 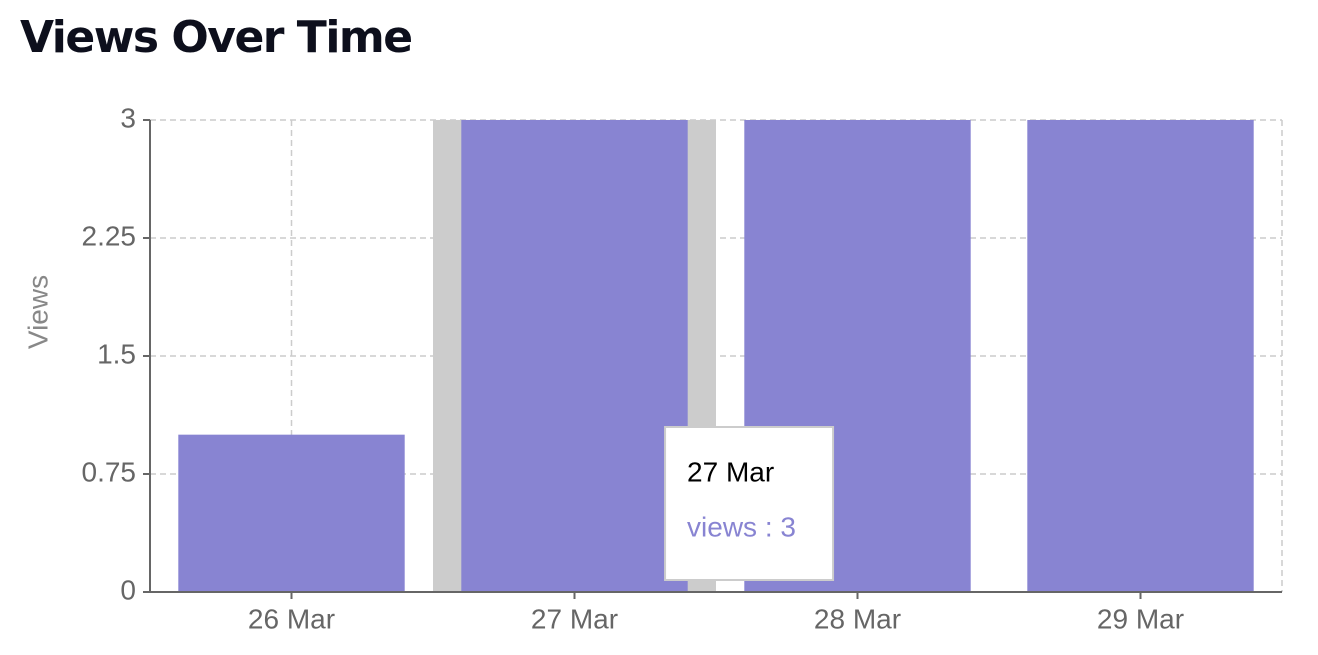 I want to click on y-tick-label: 3, so click(x=128, y=117).